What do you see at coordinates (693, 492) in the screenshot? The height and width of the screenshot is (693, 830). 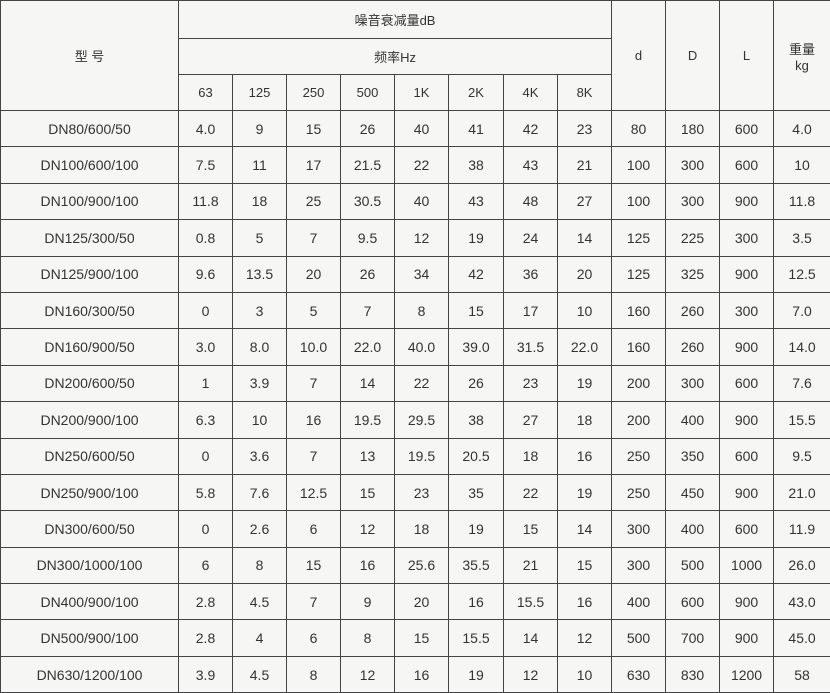 I see `value-cell: 450` at bounding box center [693, 492].